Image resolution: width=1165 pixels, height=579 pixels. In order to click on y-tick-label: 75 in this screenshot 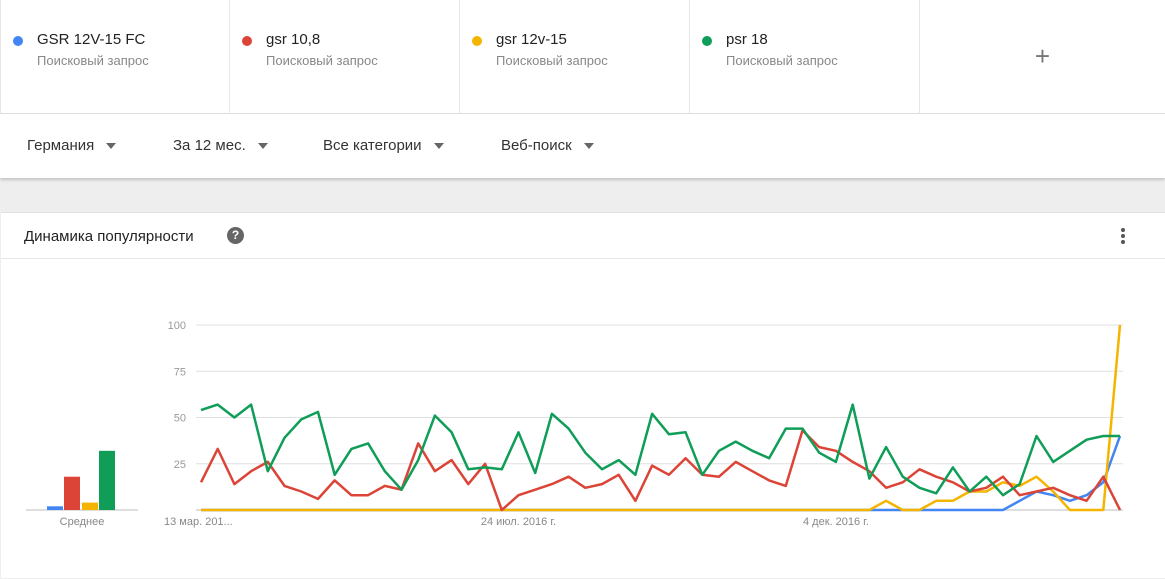, I will do `click(180, 372)`.